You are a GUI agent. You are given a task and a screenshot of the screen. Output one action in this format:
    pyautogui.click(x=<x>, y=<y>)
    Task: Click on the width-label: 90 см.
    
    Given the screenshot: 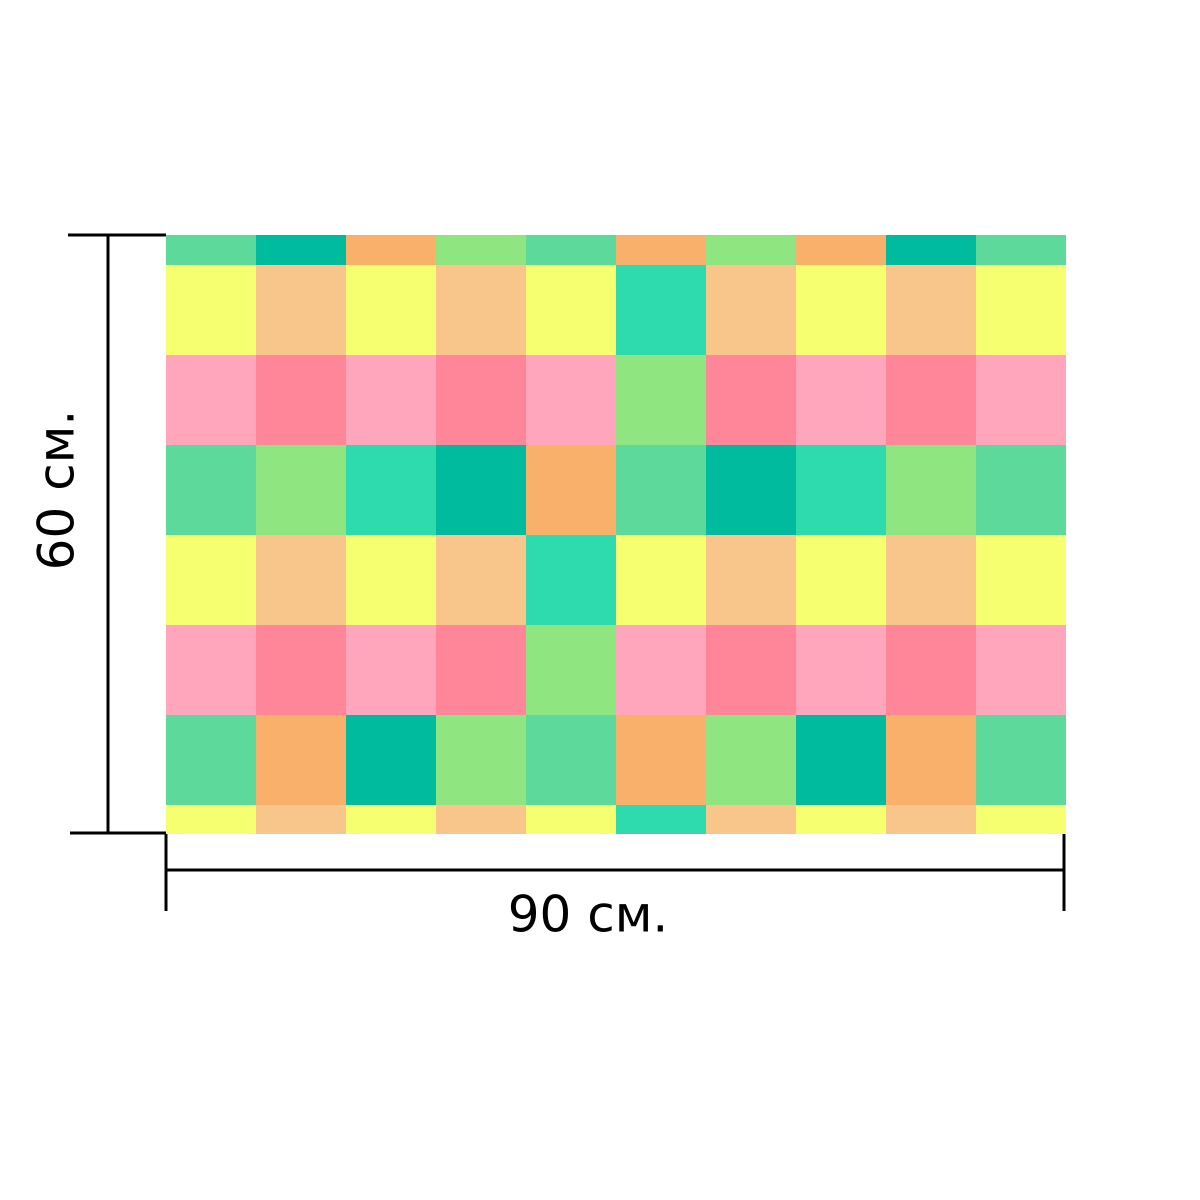 What is the action you would take?
    pyautogui.click(x=588, y=915)
    